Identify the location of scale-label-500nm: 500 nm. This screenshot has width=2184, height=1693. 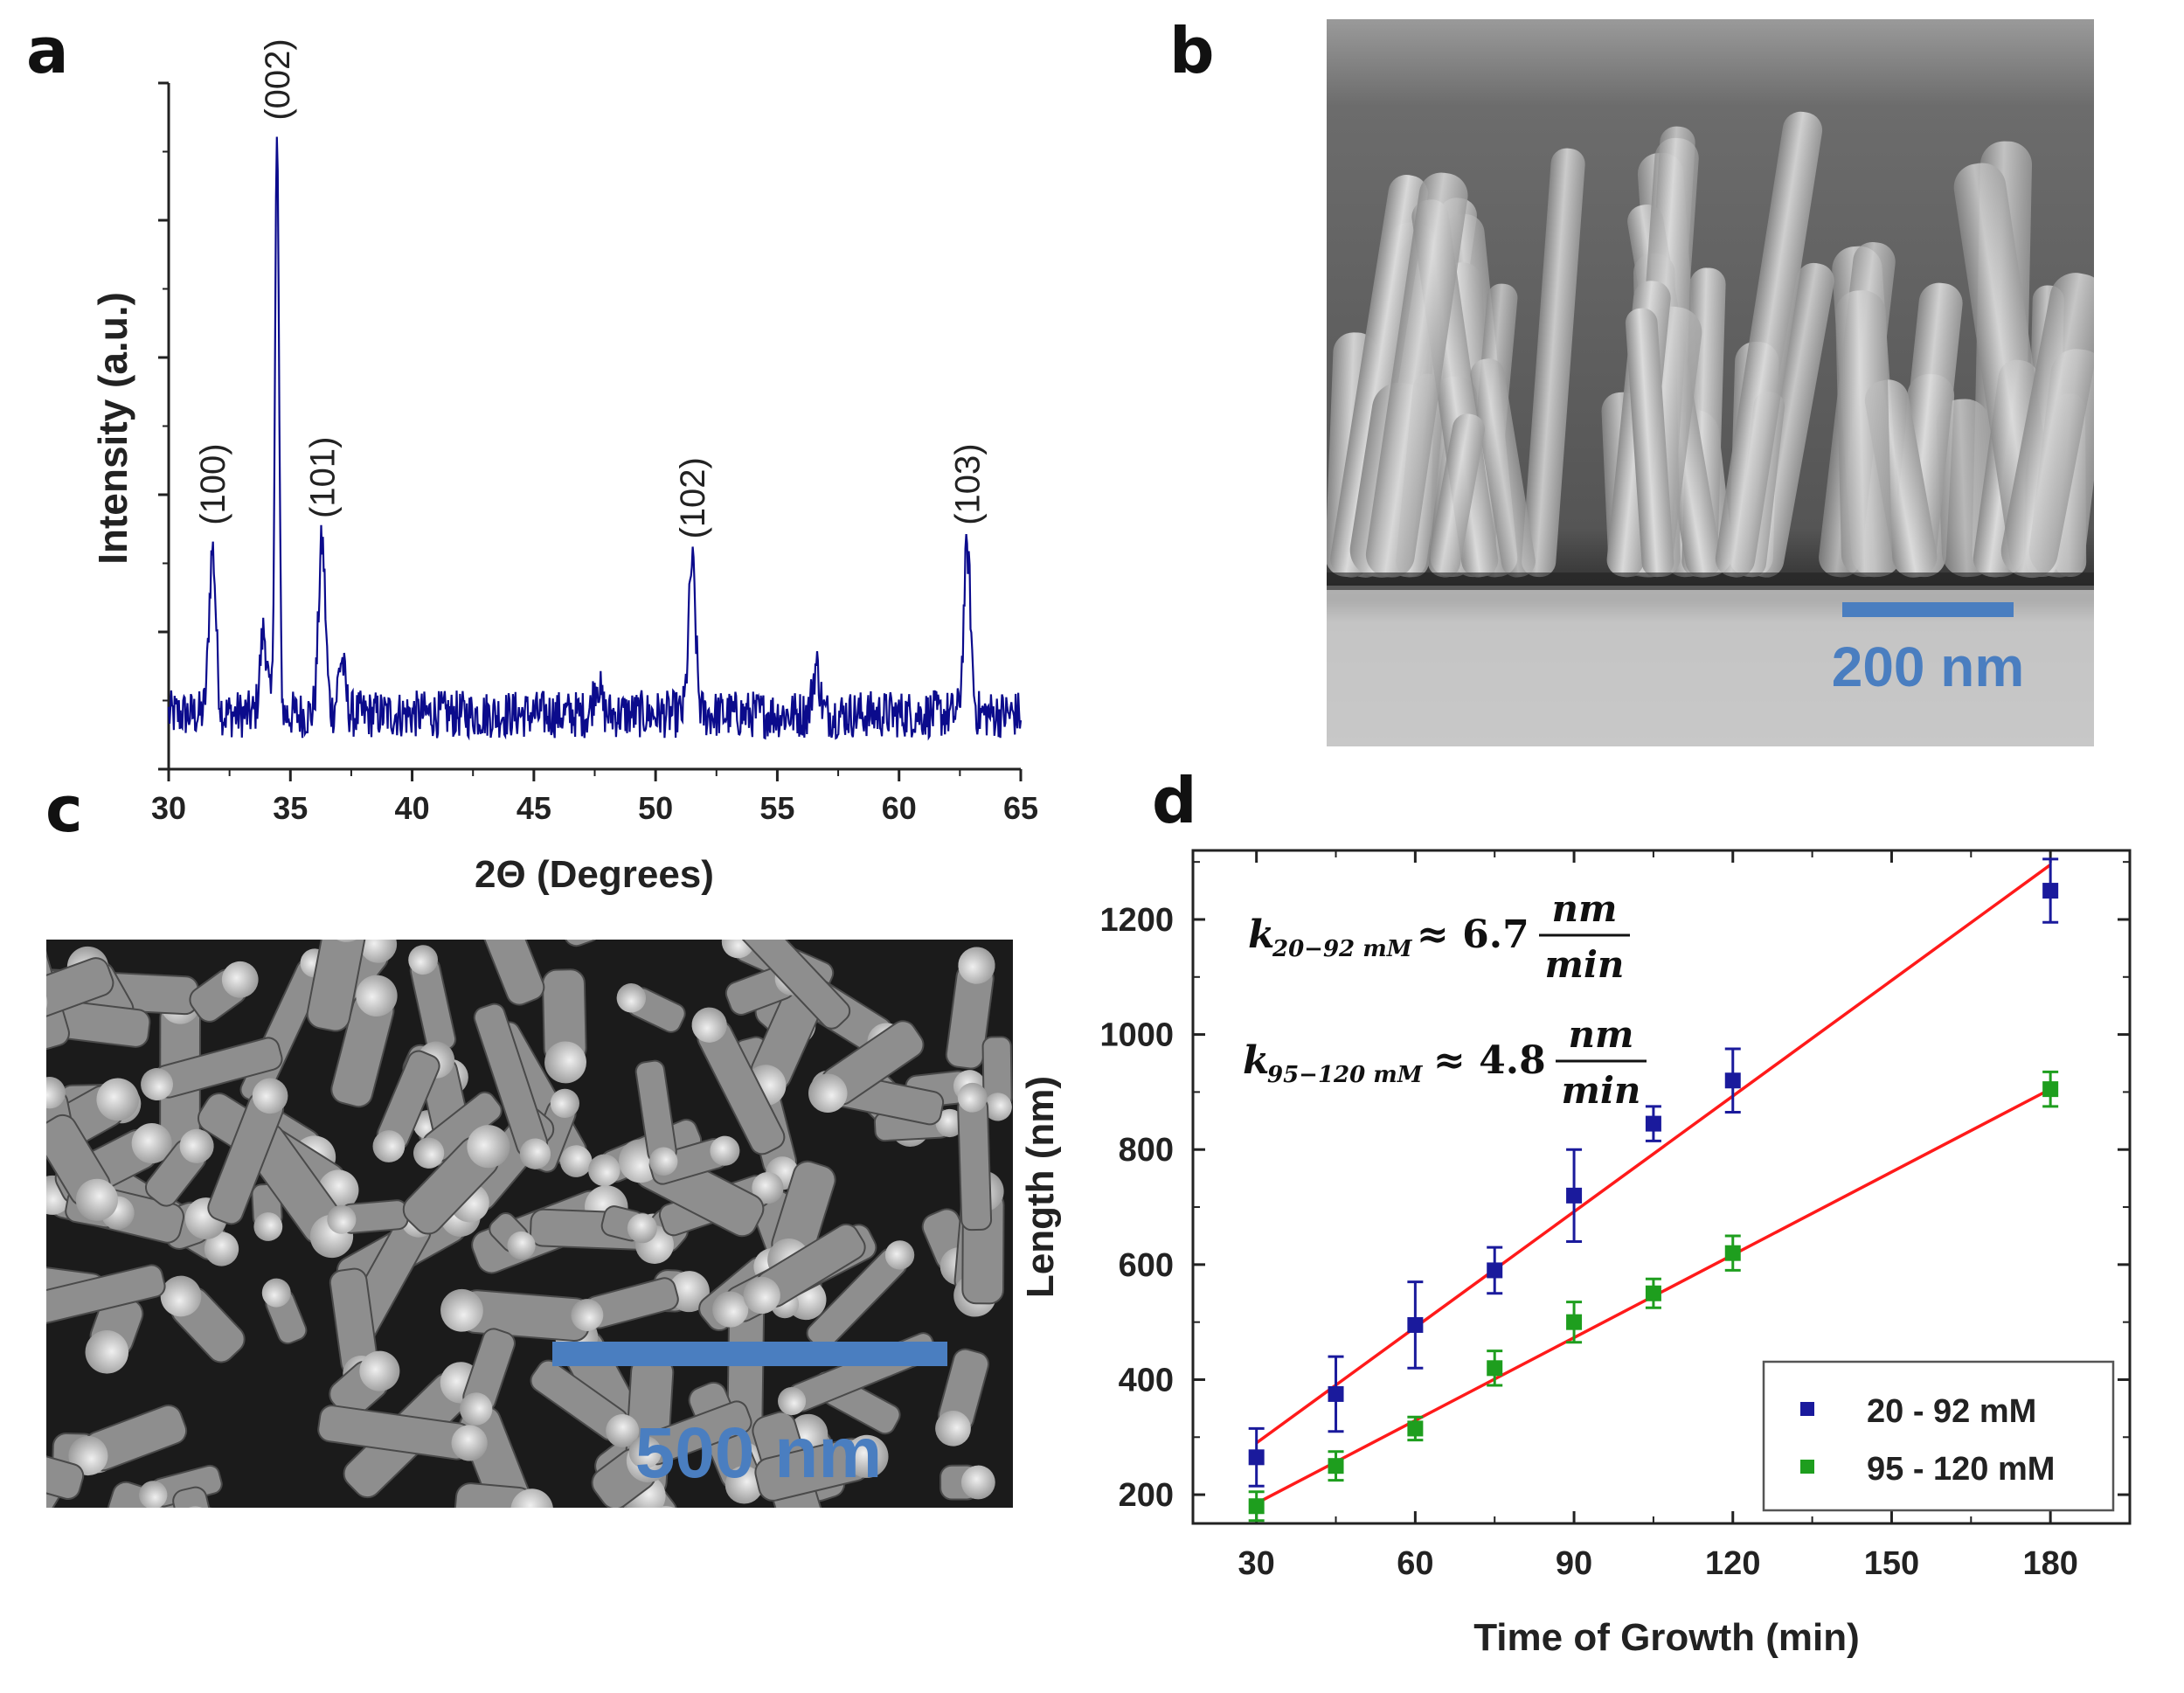
(759, 1453).